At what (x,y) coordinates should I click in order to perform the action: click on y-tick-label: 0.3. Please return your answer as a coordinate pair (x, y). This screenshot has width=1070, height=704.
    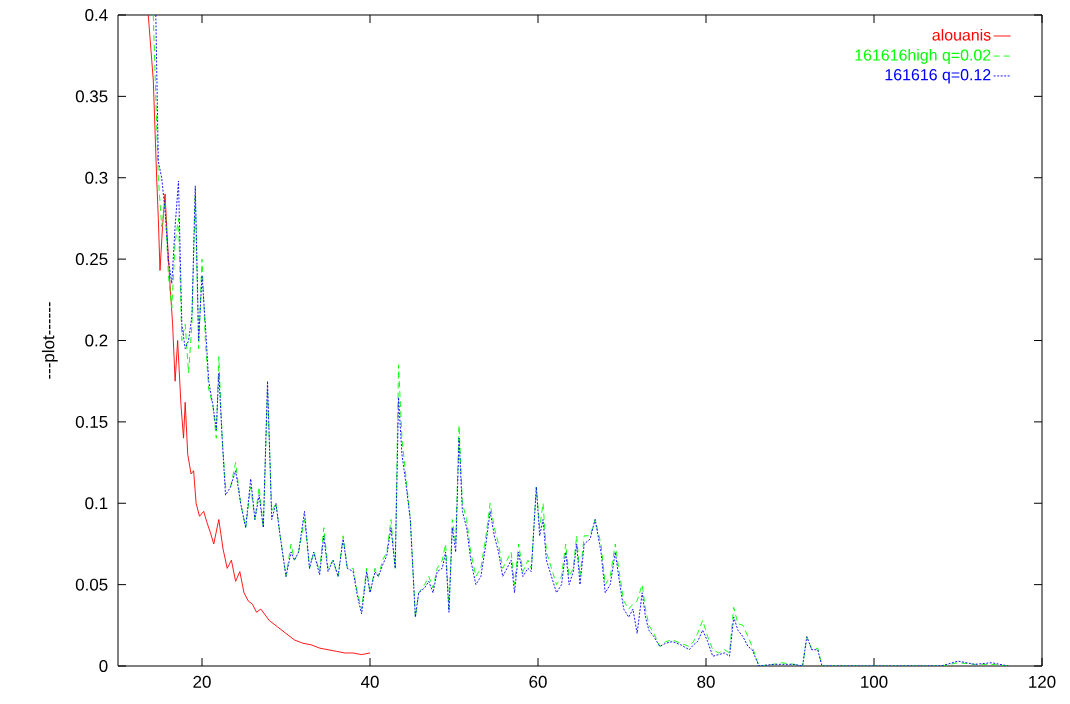
    Looking at the image, I should click on (96, 177).